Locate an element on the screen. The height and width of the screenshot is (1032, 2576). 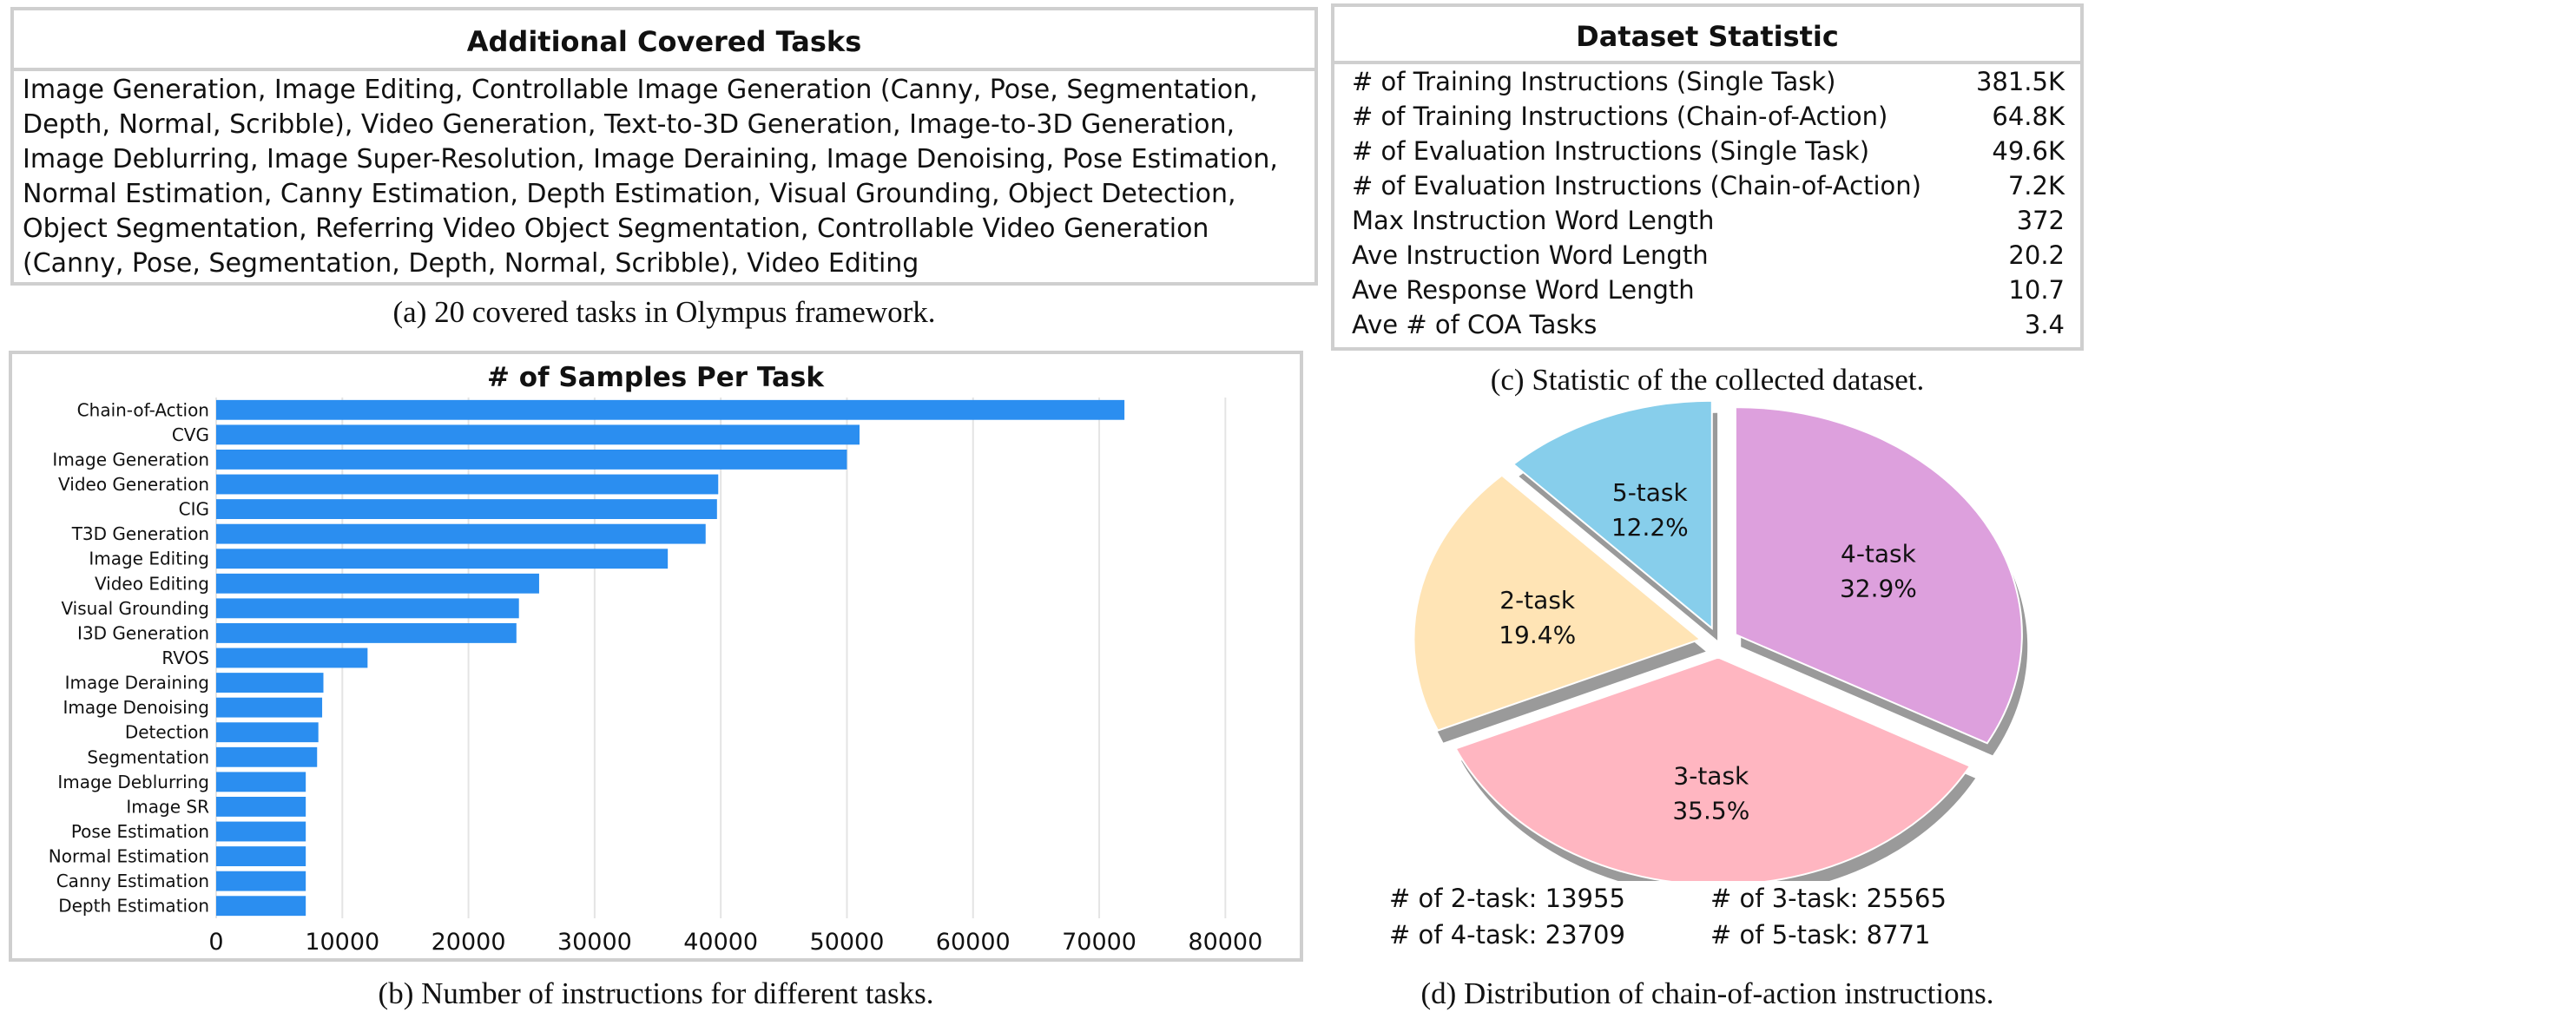
count-4-task: # of 4-task: 23709 is located at coordinates (1507, 935).